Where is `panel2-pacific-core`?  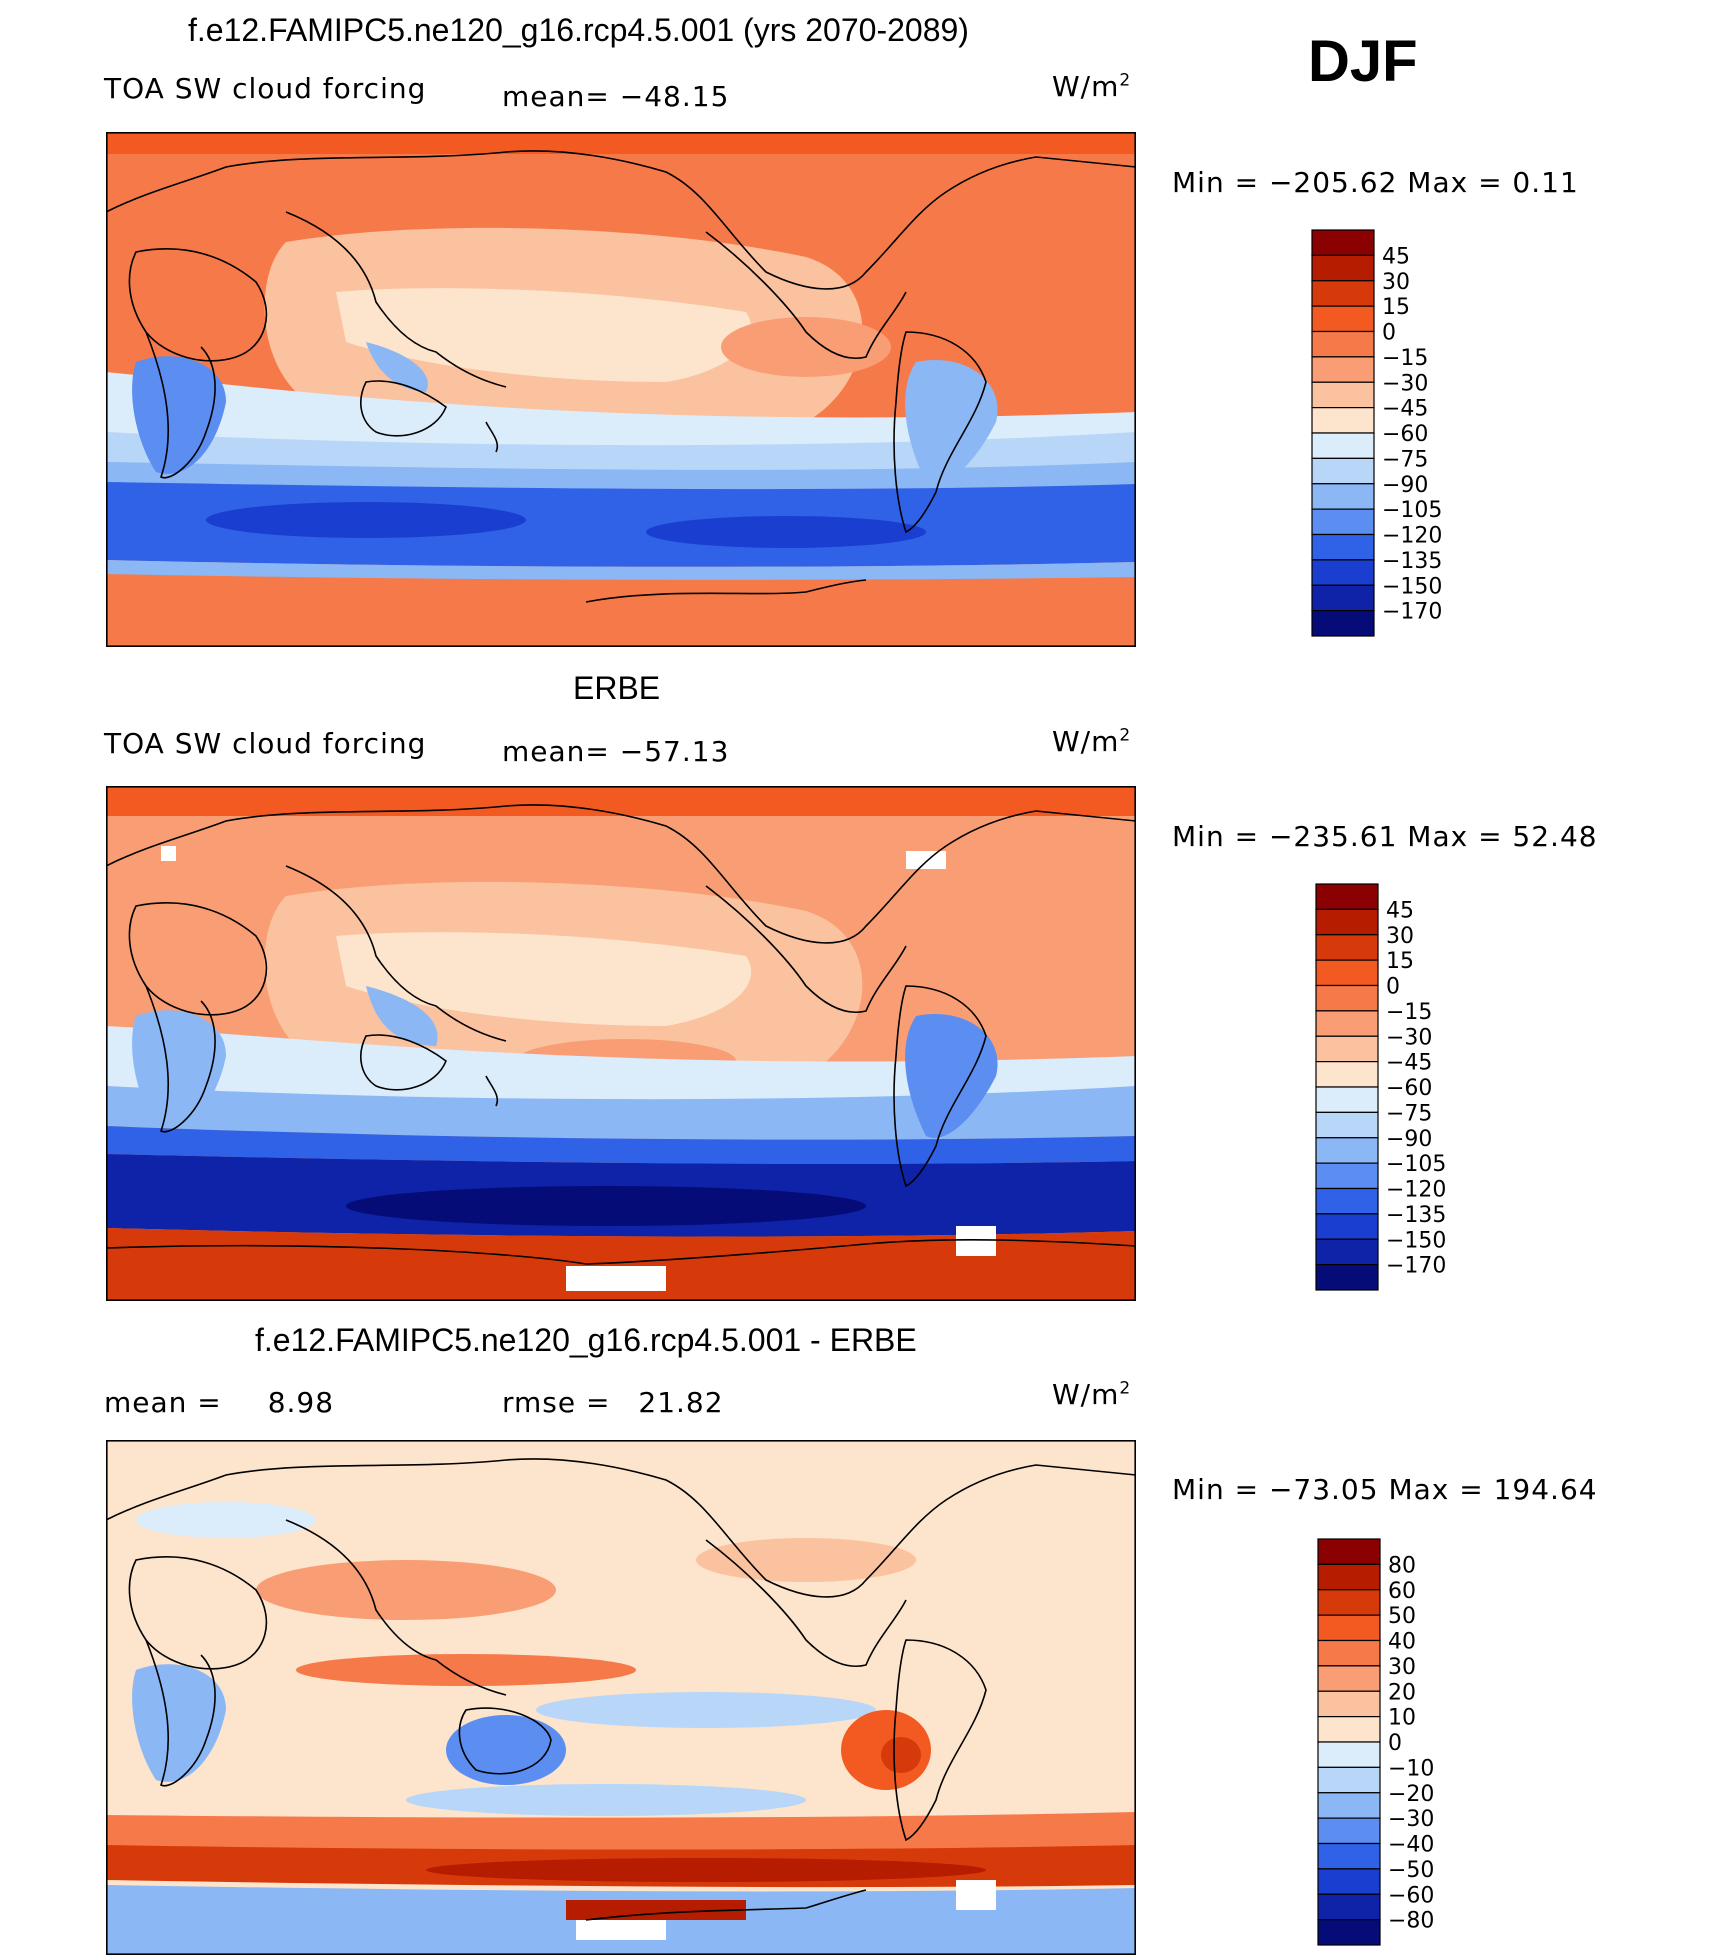 panel2-pacific-core is located at coordinates (544, 979).